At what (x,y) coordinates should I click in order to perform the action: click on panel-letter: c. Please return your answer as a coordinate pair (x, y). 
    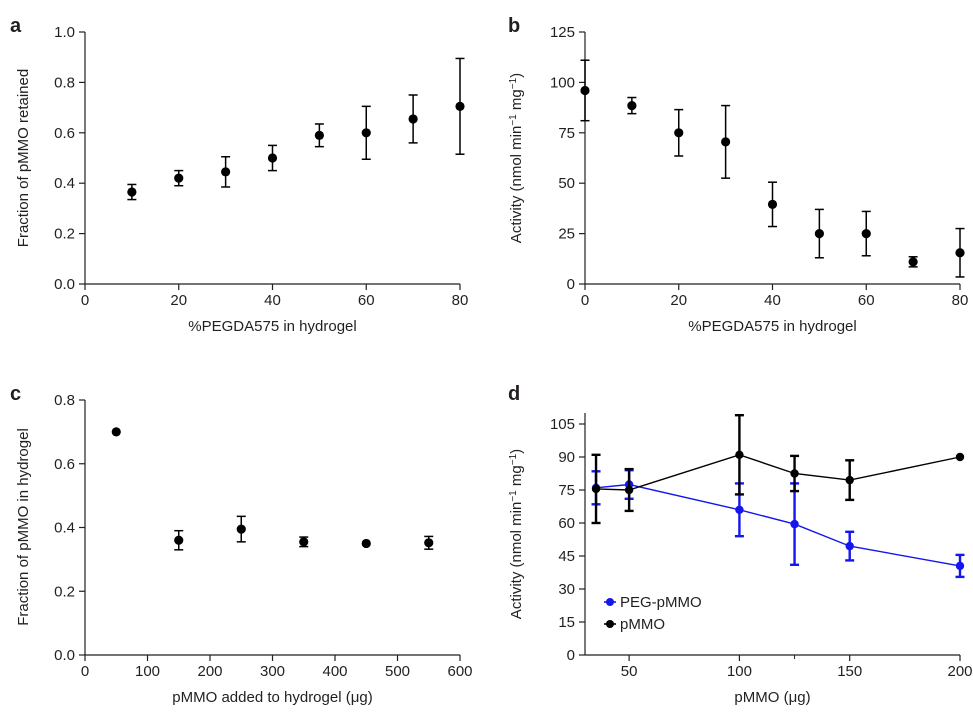
    Looking at the image, I should click on (15, 394).